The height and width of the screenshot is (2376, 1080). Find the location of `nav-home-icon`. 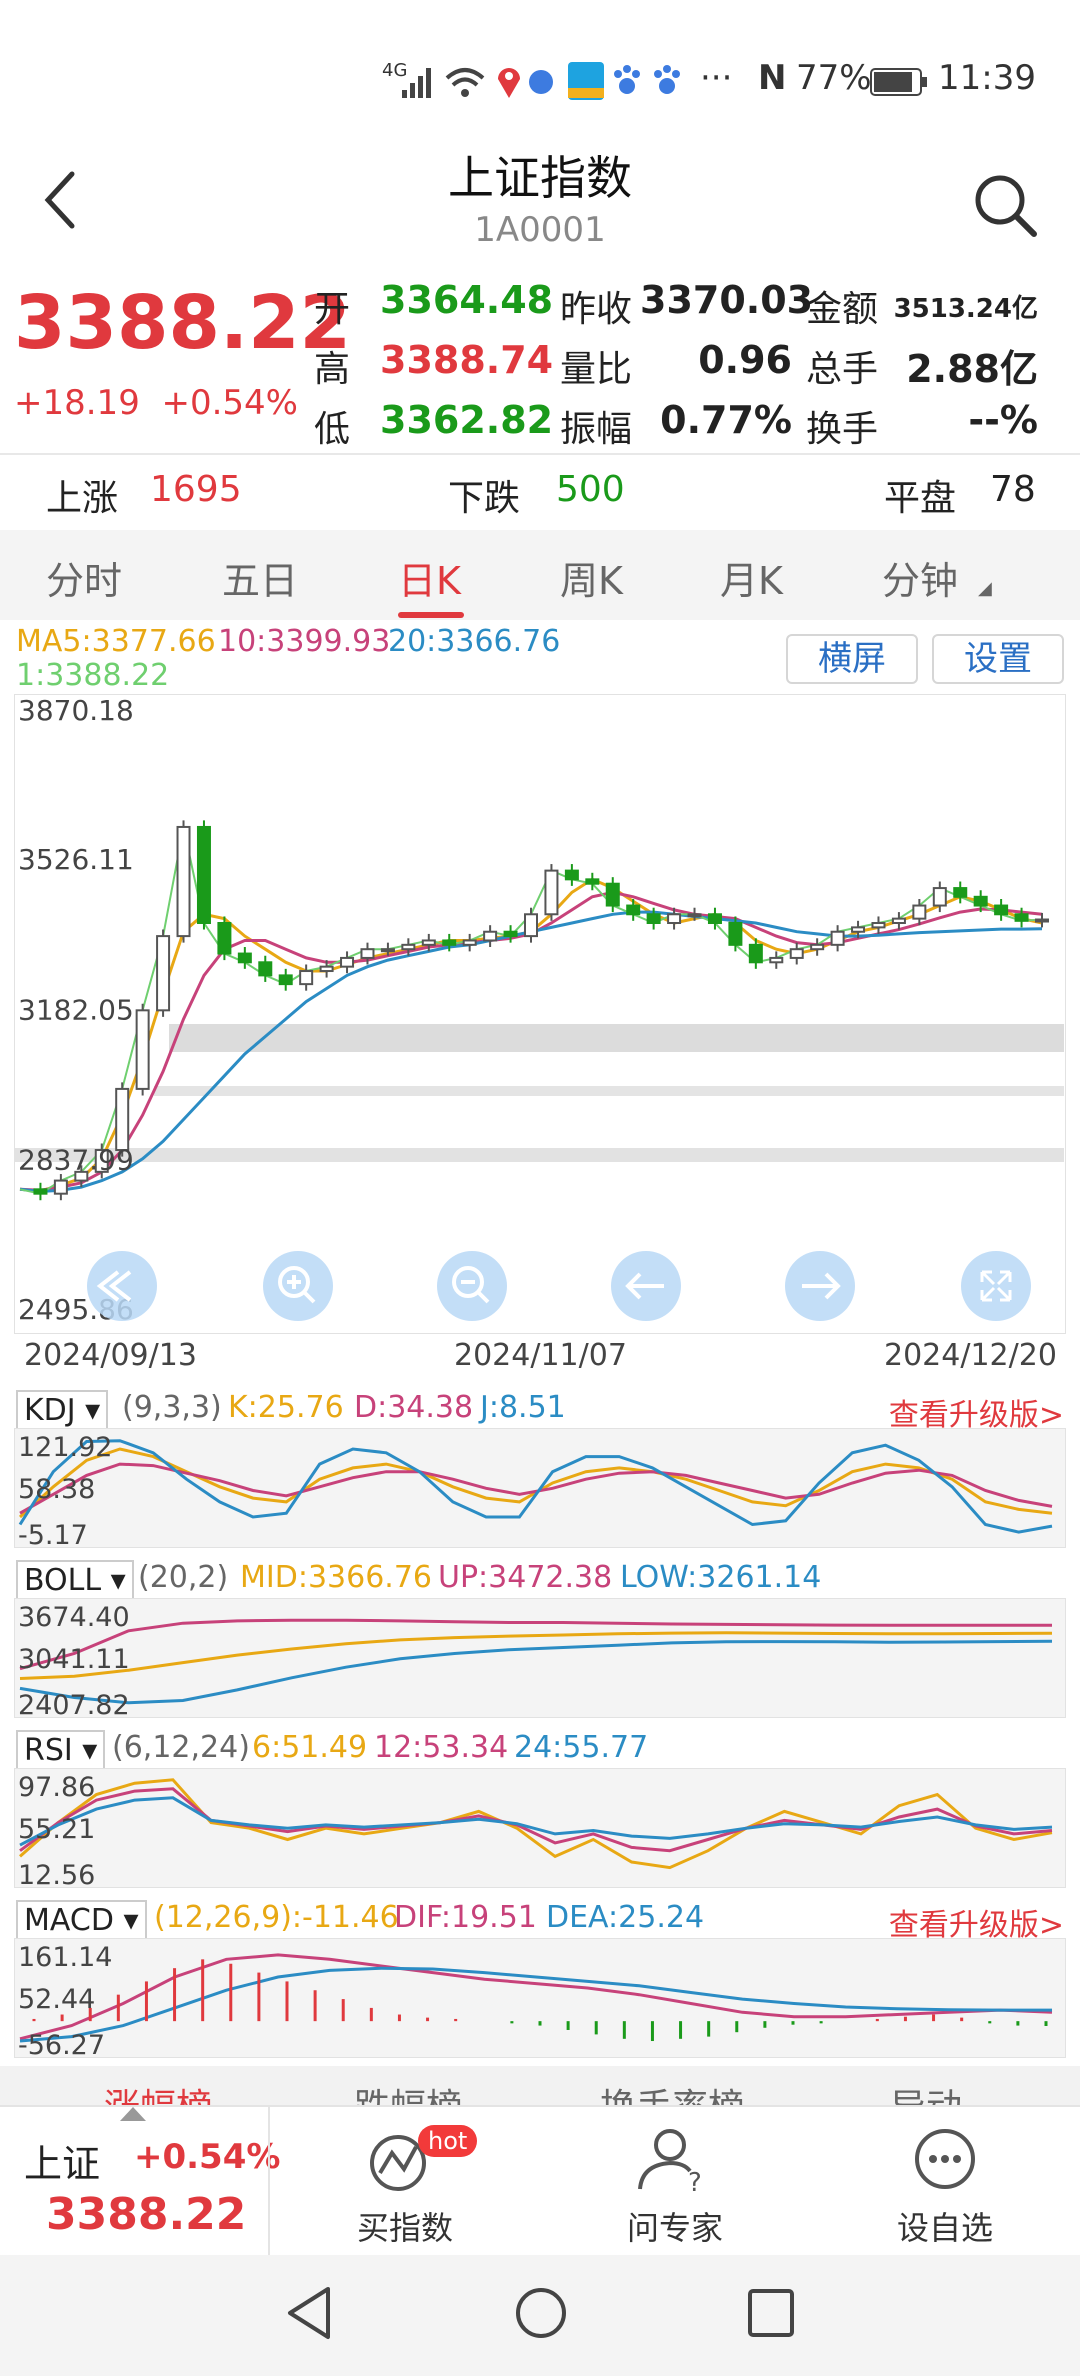

nav-home-icon is located at coordinates (541, 2313).